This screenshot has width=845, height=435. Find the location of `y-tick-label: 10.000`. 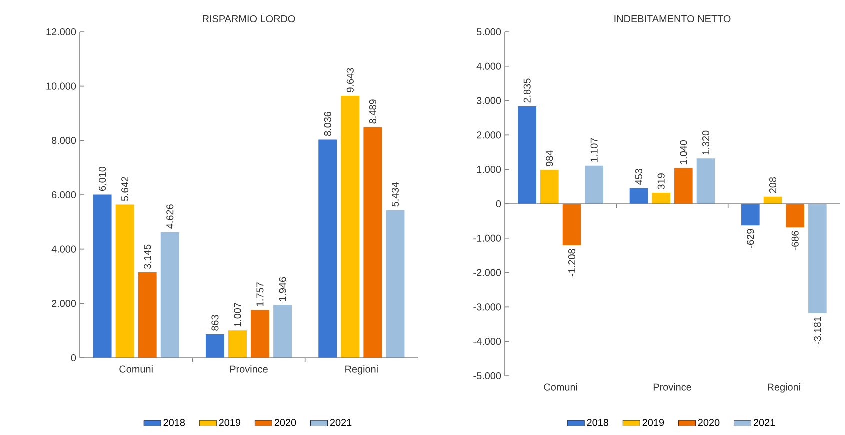

y-tick-label: 10.000 is located at coordinates (61, 86).